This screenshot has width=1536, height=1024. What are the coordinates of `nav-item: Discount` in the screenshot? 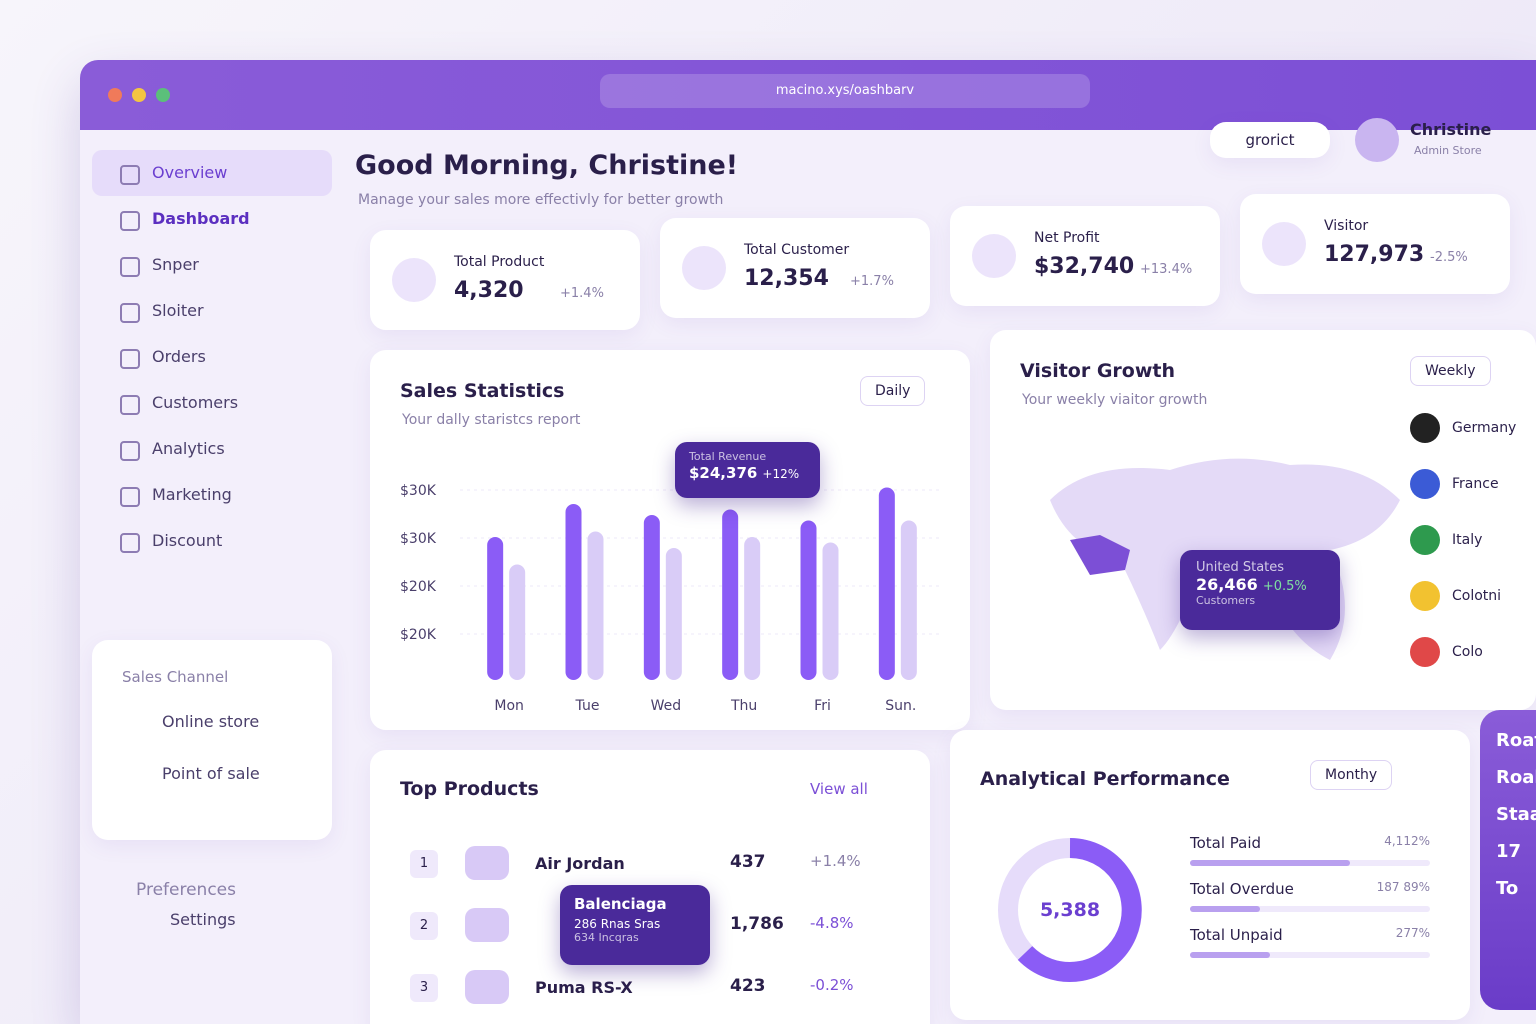 It's located at (212, 541).